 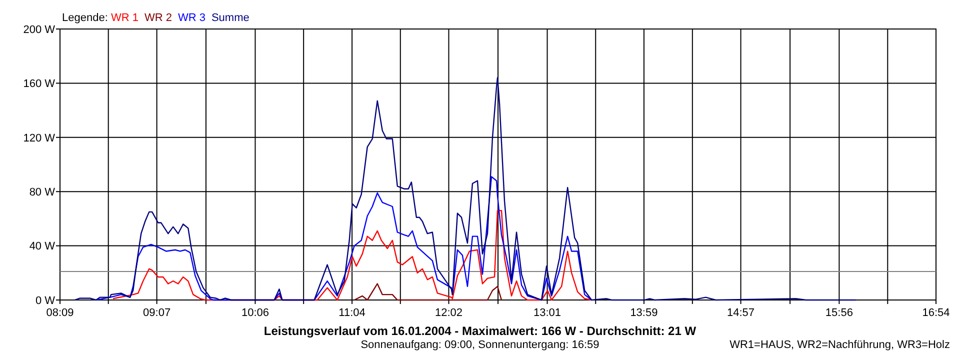 I want to click on x-tick-label: 13:59, so click(x=644, y=313).